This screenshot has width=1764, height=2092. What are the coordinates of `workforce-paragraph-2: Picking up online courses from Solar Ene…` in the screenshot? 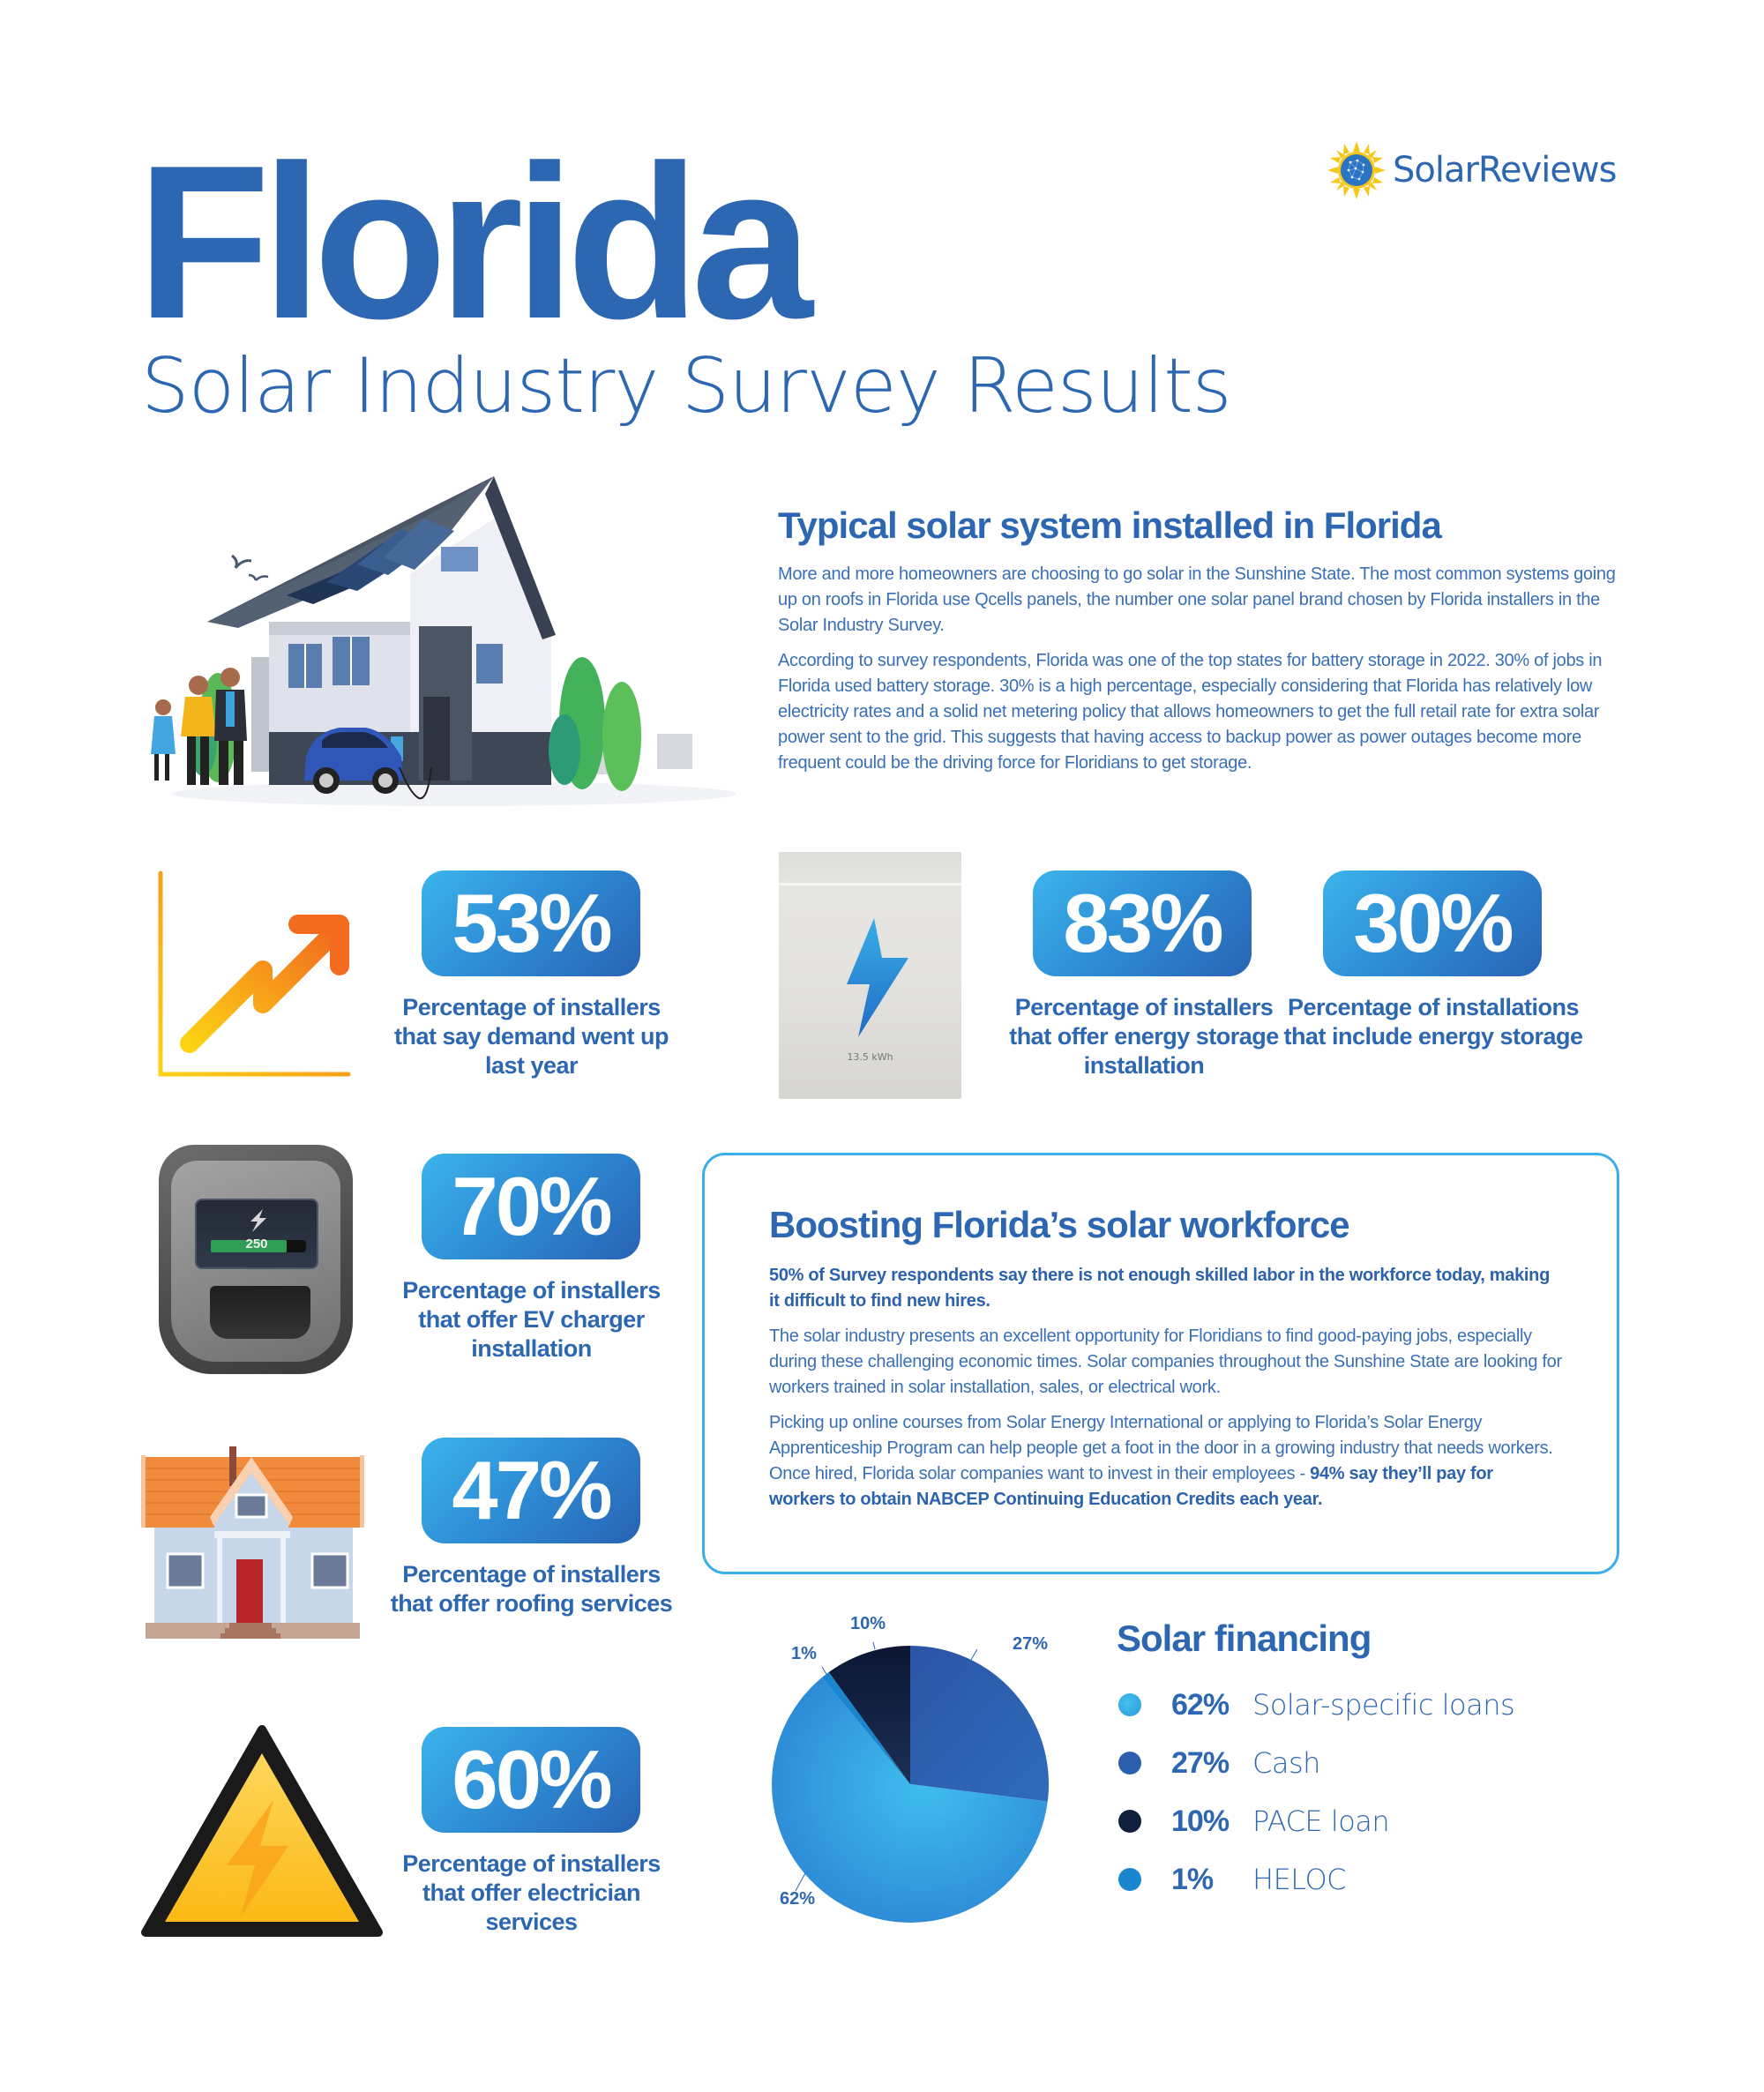 It's located at (1166, 1461).